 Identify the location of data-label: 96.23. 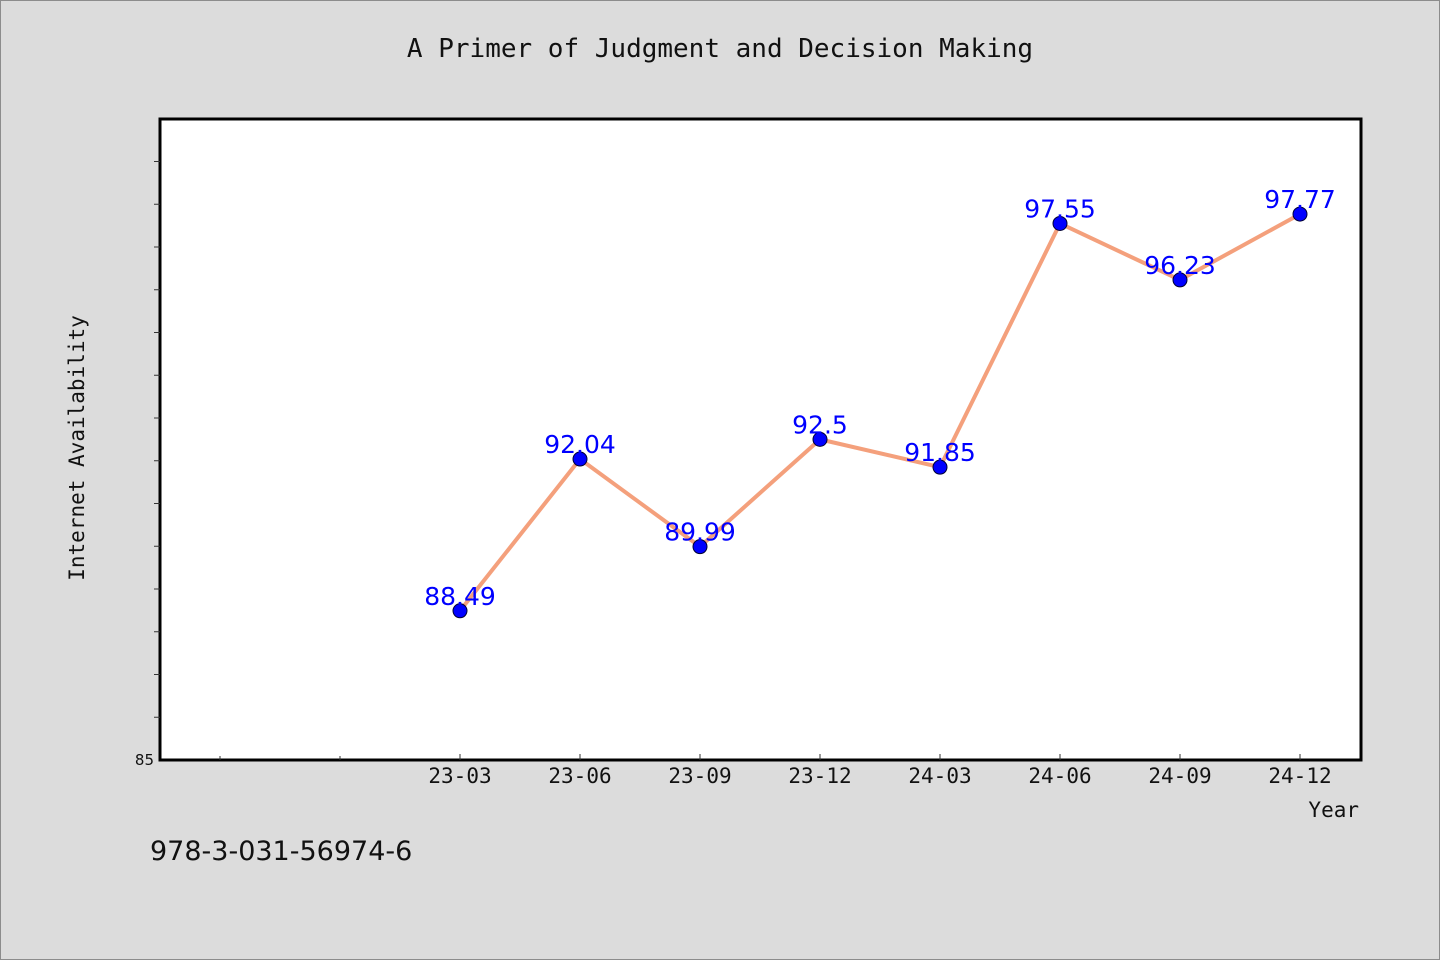
(1180, 265).